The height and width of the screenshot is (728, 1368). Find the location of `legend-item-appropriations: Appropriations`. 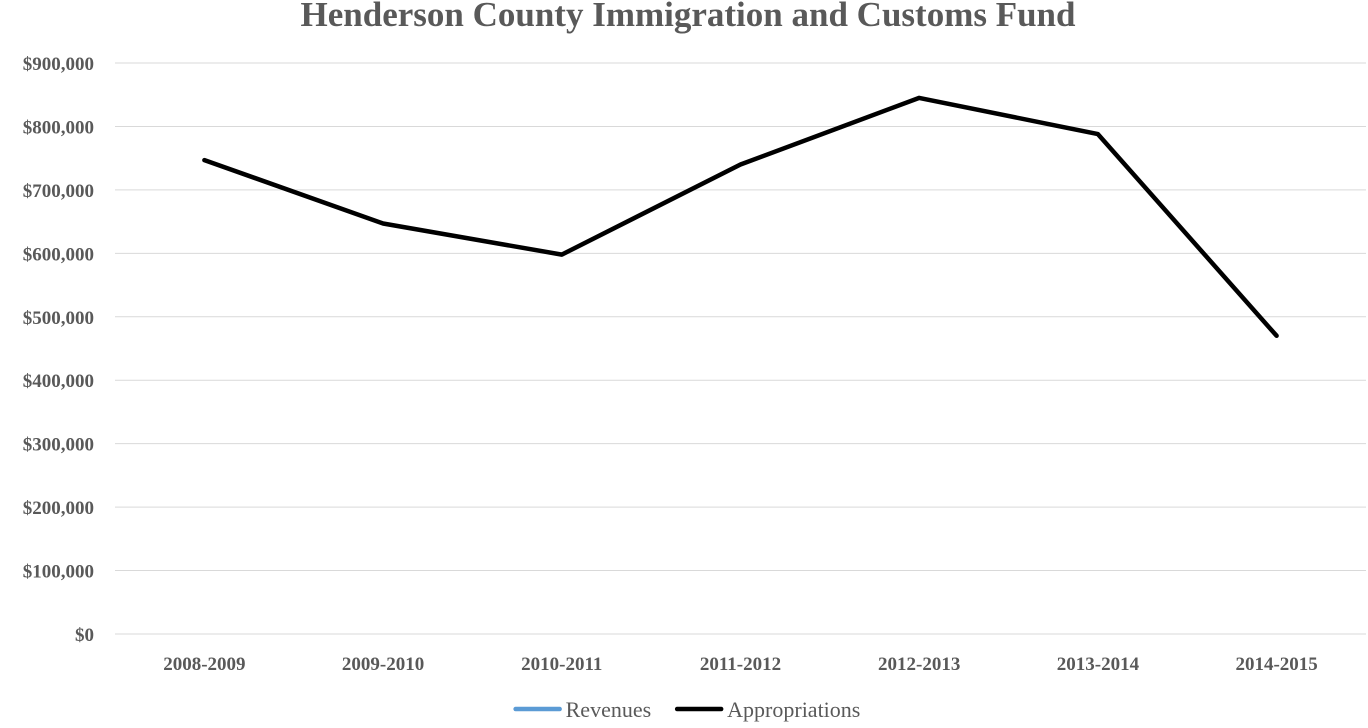

legend-item-appropriations: Appropriations is located at coordinates (768, 709).